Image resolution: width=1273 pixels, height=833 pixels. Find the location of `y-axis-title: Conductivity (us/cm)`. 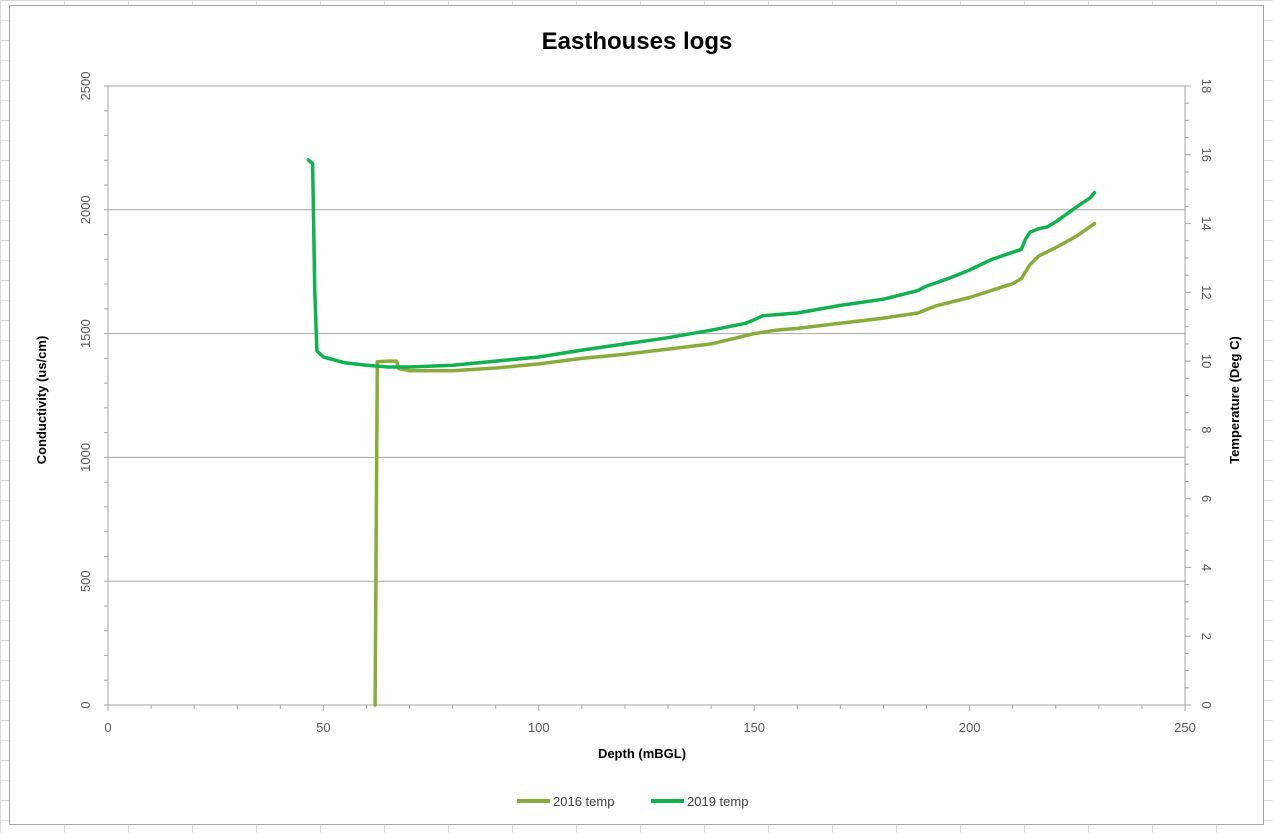

y-axis-title: Conductivity (us/cm) is located at coordinates (41, 400).